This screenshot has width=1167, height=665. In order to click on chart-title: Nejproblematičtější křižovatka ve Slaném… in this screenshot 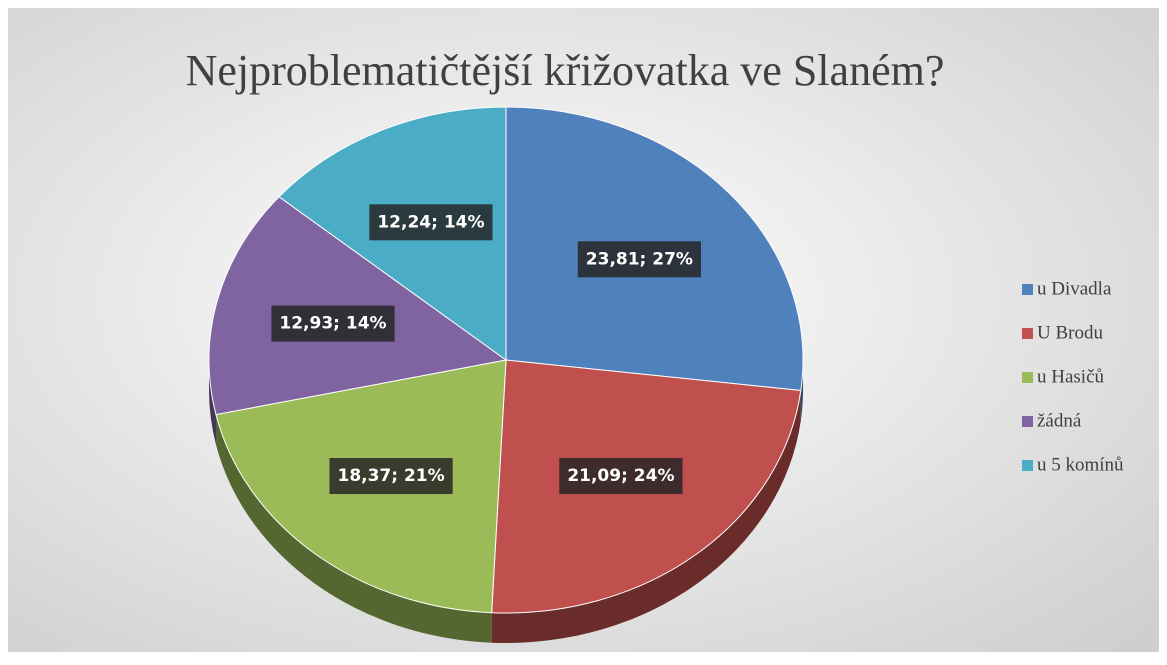, I will do `click(565, 70)`.